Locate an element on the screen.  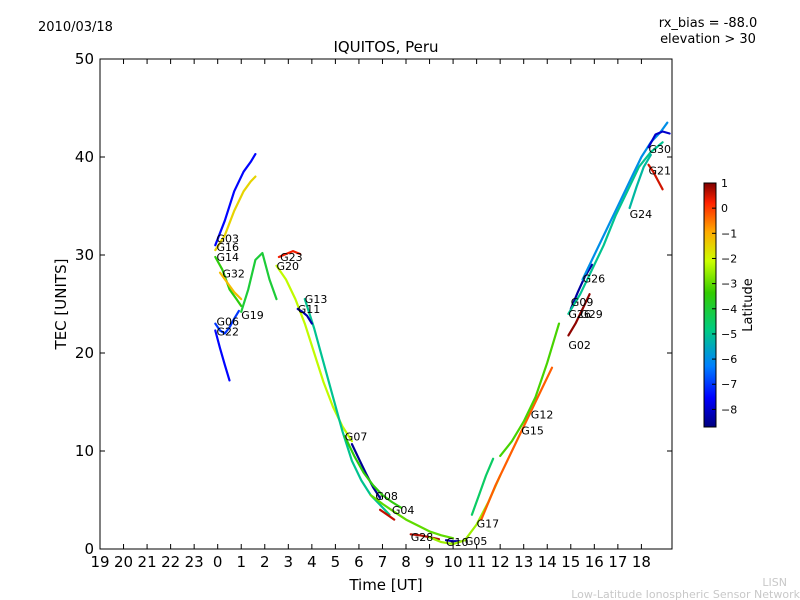
series-line-g30 is located at coordinates (659, 139).